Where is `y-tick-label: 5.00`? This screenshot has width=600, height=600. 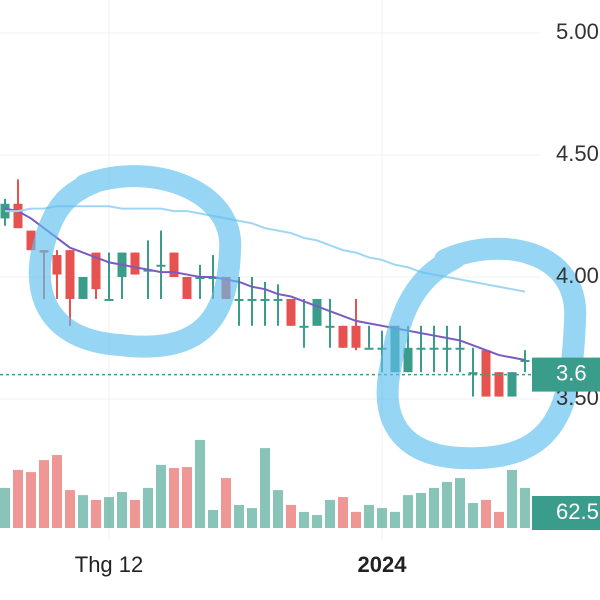 y-tick-label: 5.00 is located at coordinates (577, 31).